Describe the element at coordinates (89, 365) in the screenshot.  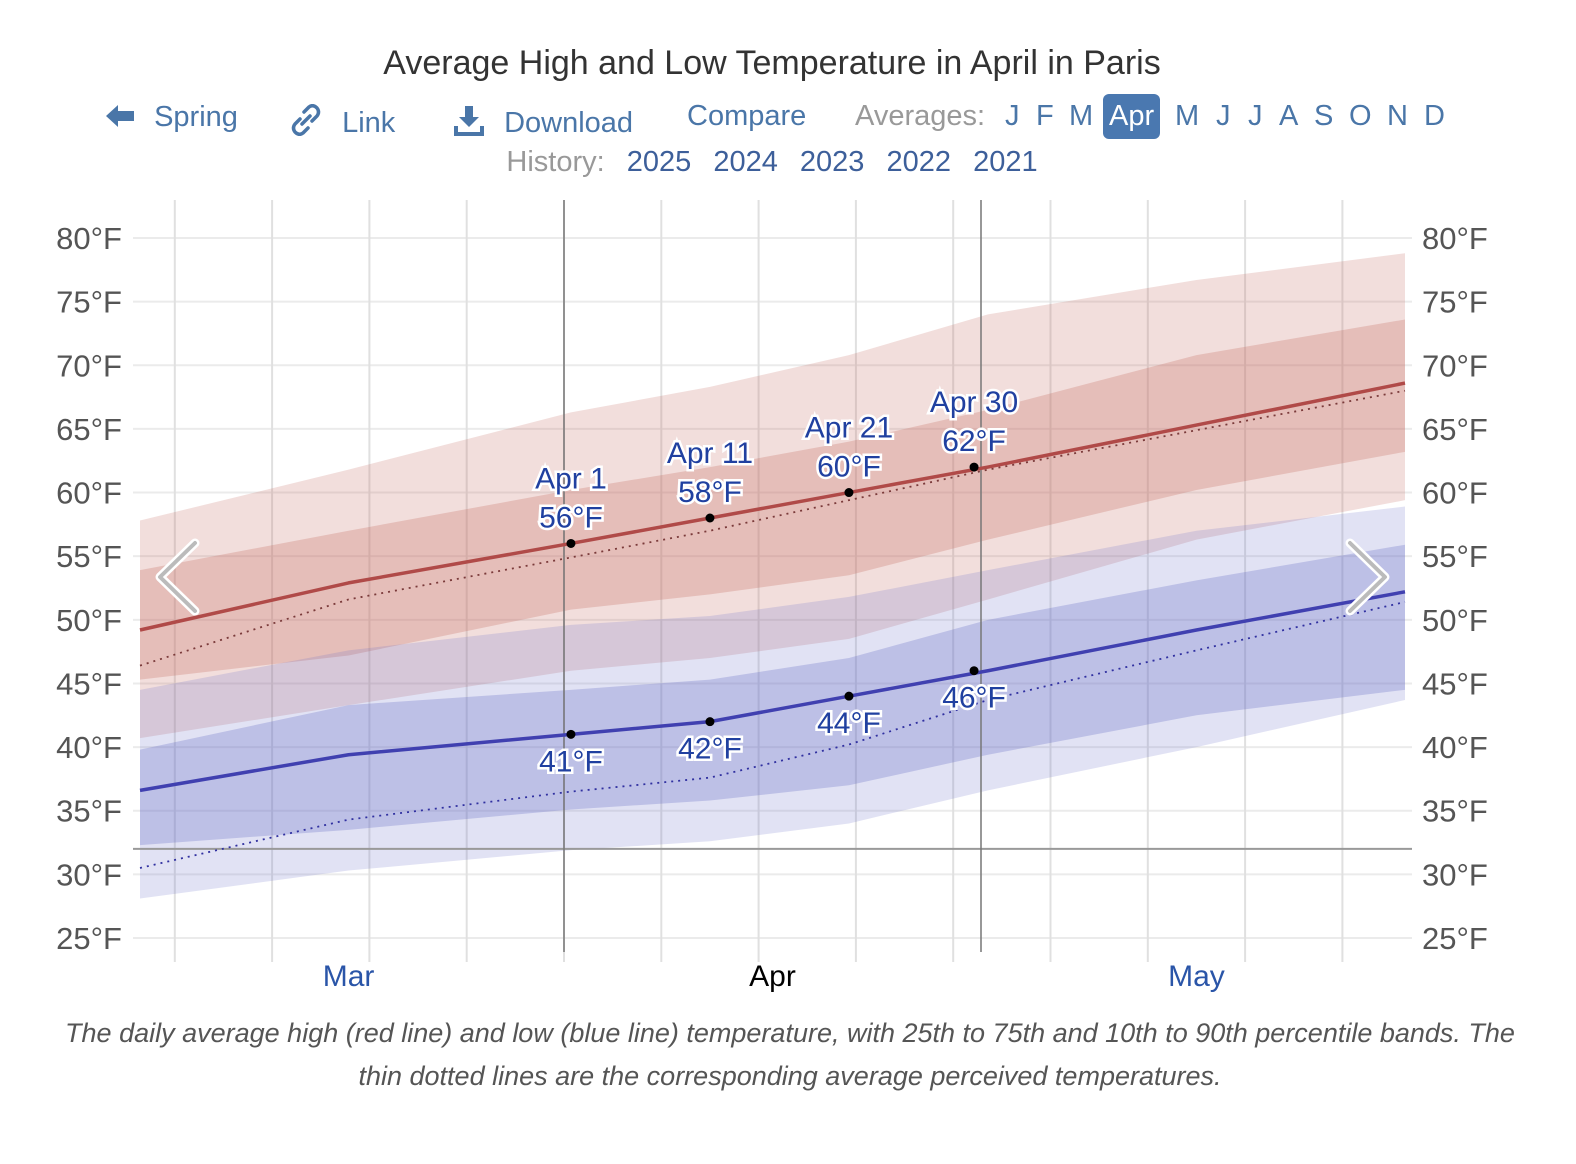
I see `y-tick-label-left: 70°F` at that location.